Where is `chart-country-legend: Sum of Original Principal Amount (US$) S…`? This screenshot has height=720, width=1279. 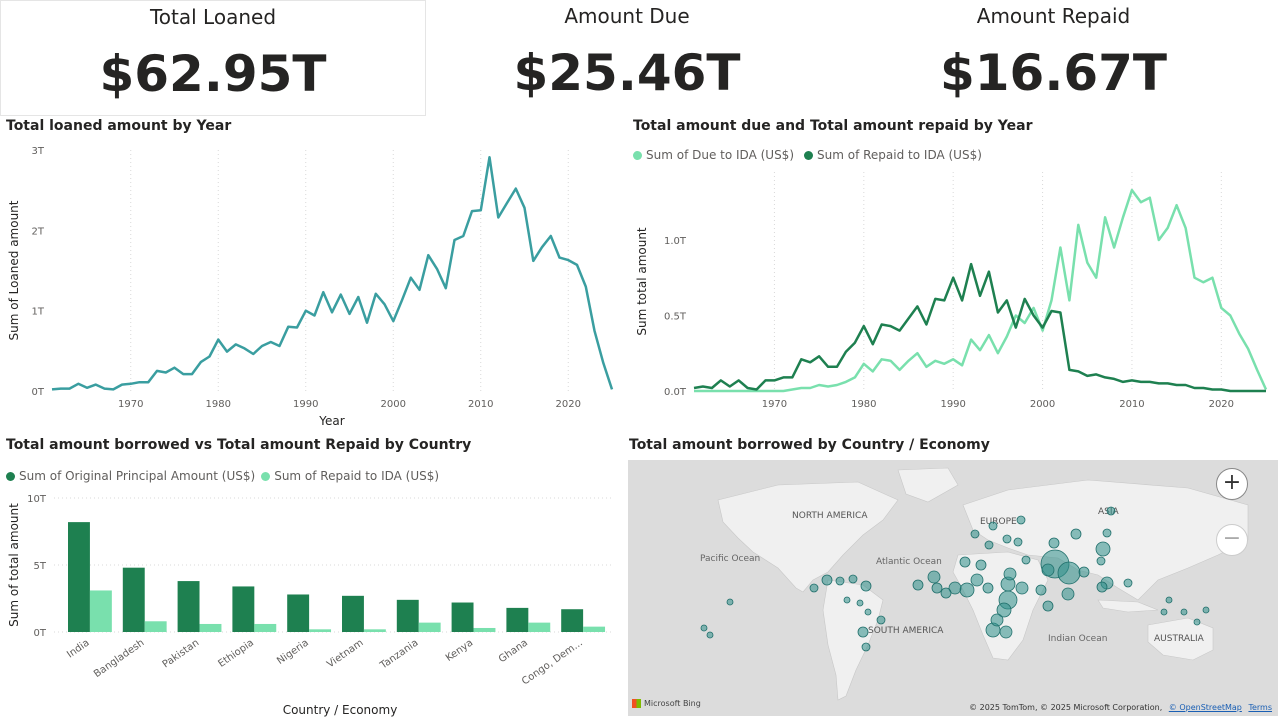
chart-country-legend: Sum of Original Principal Amount (US$) S… is located at coordinates (222, 476).